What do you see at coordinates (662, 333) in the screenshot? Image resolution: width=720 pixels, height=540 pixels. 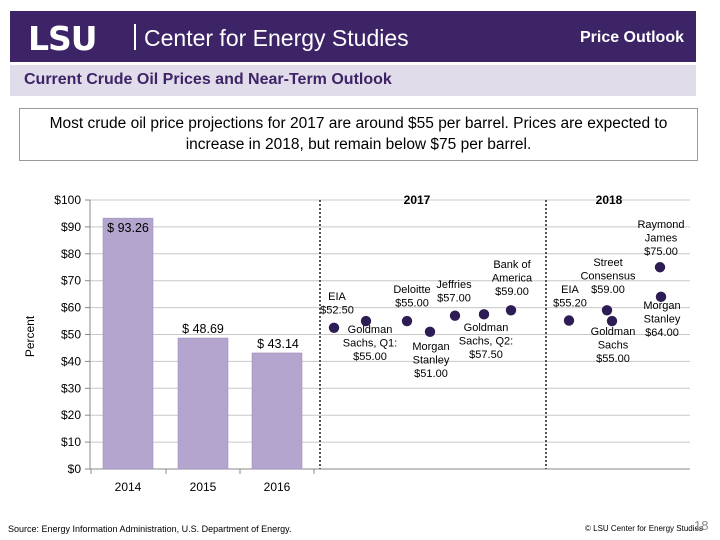 I see `point-label: $64.00` at bounding box center [662, 333].